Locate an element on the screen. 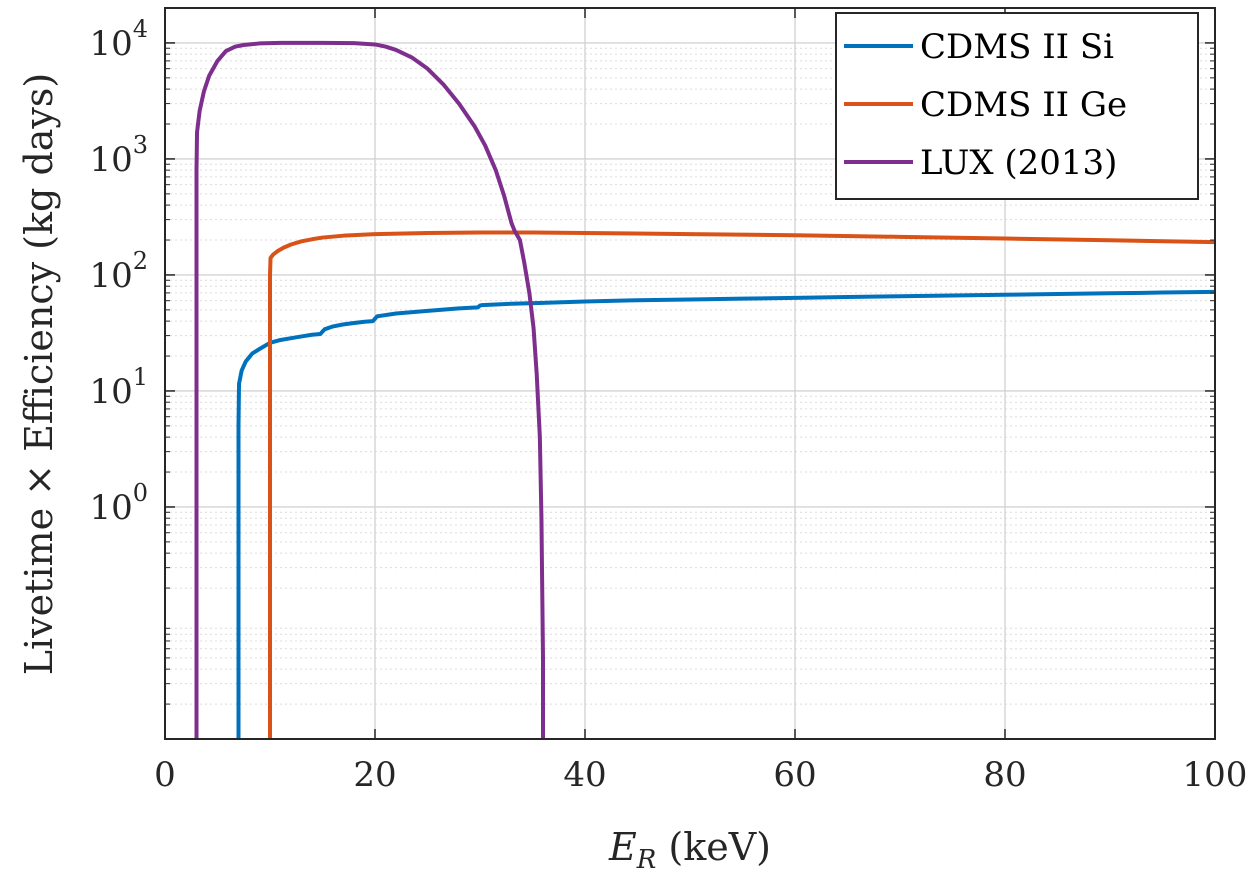 Image resolution: width=1259 pixels, height=869 pixels. y-tick-label: 10⁰ is located at coordinates (118, 503).